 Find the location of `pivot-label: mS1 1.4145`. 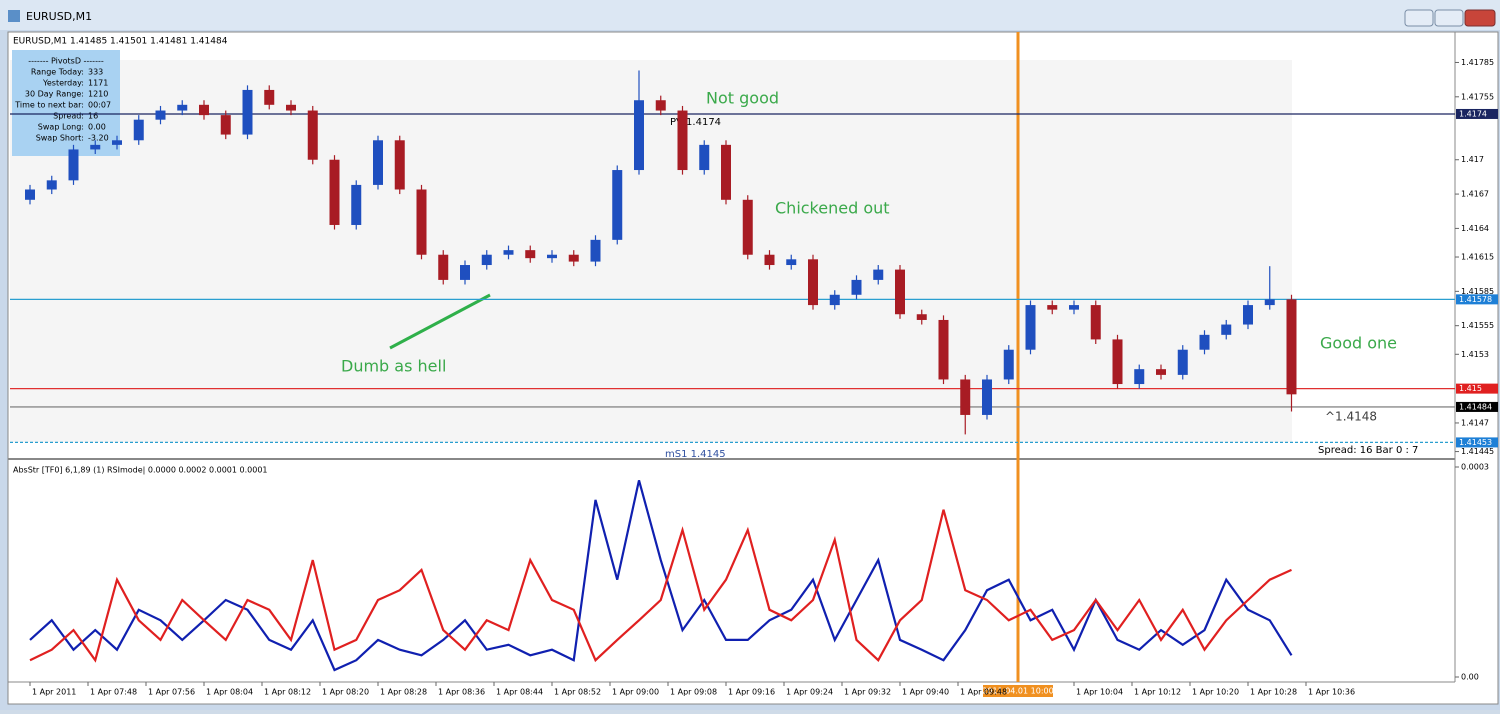

pivot-label: mS1 1.4145 is located at coordinates (695, 454).